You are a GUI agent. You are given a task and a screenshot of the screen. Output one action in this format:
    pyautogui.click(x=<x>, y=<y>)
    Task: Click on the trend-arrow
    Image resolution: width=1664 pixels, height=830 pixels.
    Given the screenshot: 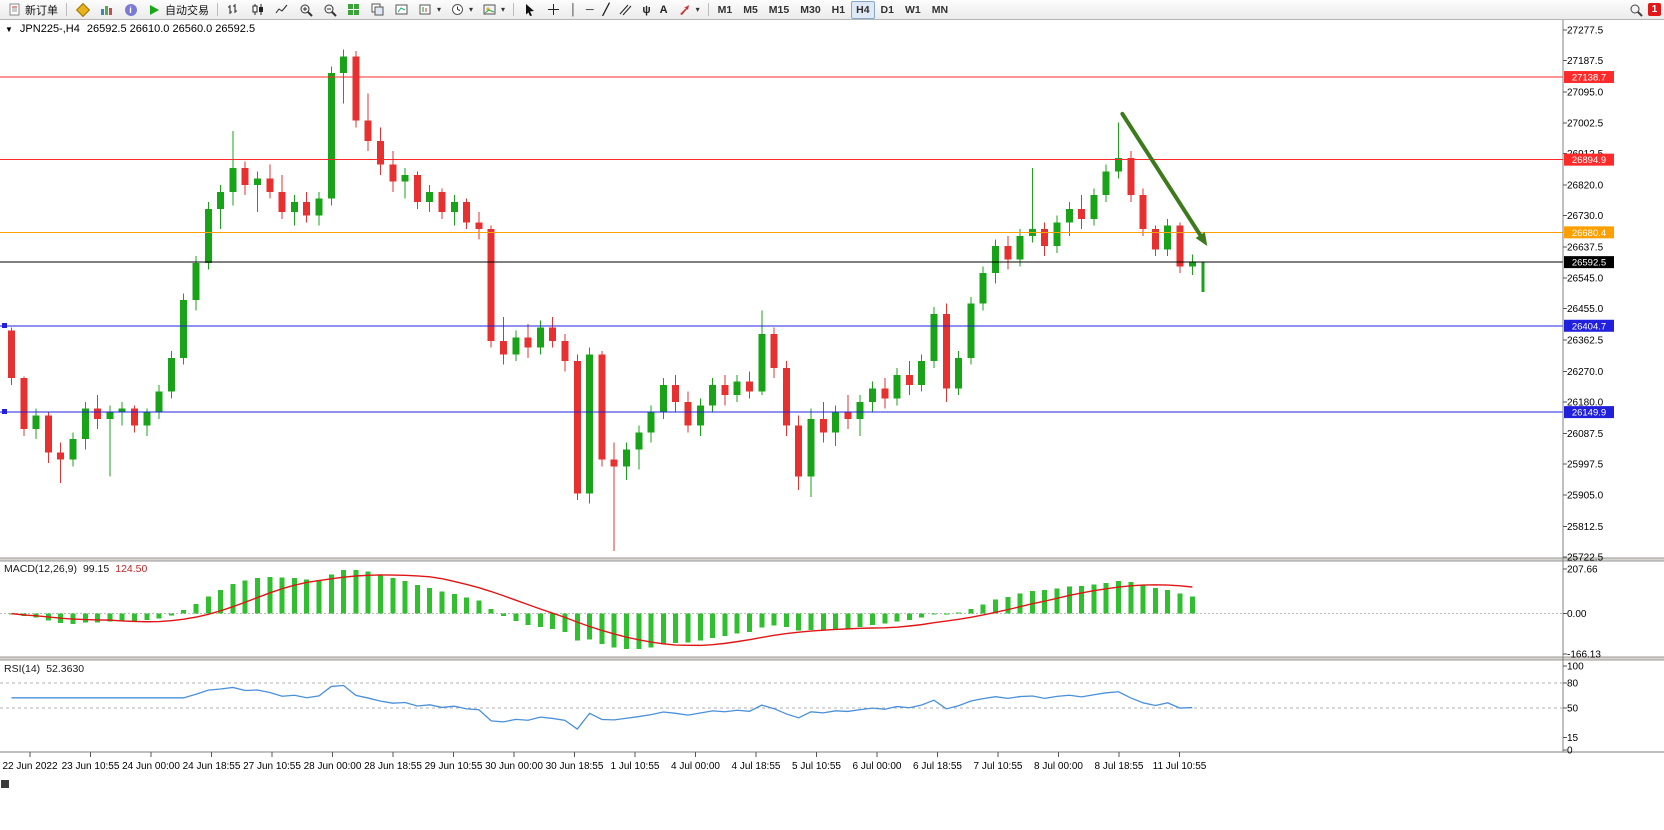 What is the action you would take?
    pyautogui.click(x=1164, y=179)
    